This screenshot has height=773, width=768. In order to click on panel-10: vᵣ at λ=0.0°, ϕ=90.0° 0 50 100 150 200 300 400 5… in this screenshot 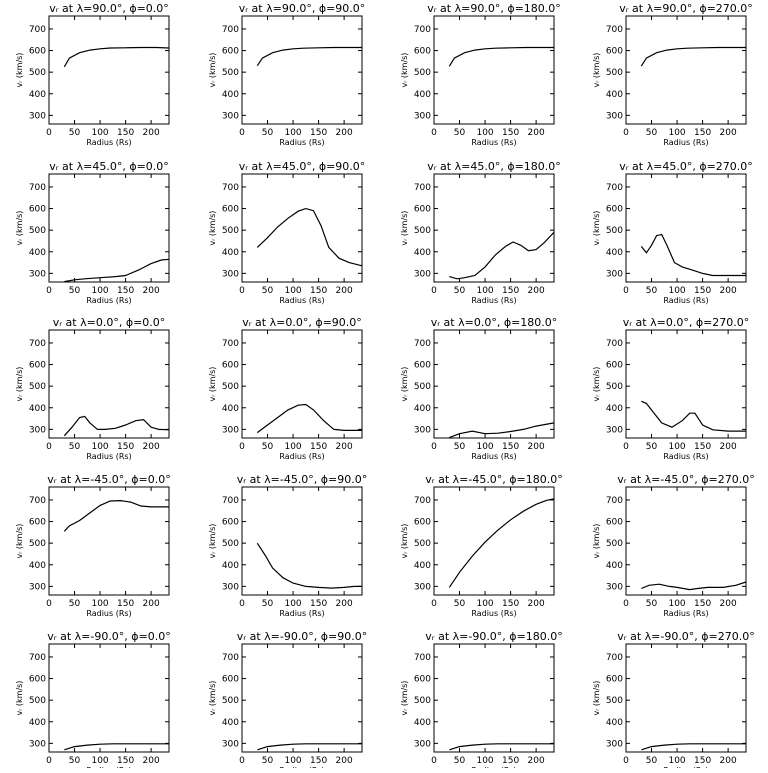, I will do `click(285, 388)`.